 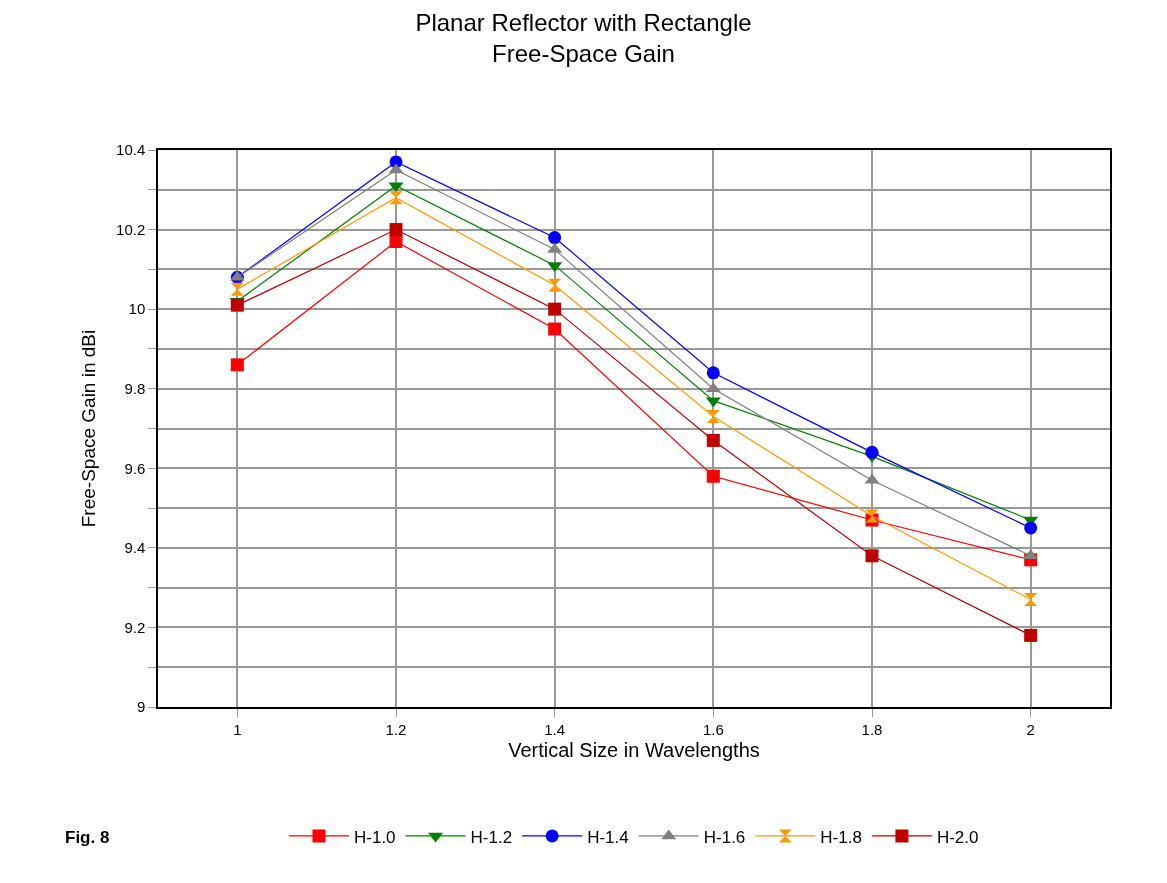 What do you see at coordinates (141, 707) in the screenshot?
I see `y-tick-label: 9` at bounding box center [141, 707].